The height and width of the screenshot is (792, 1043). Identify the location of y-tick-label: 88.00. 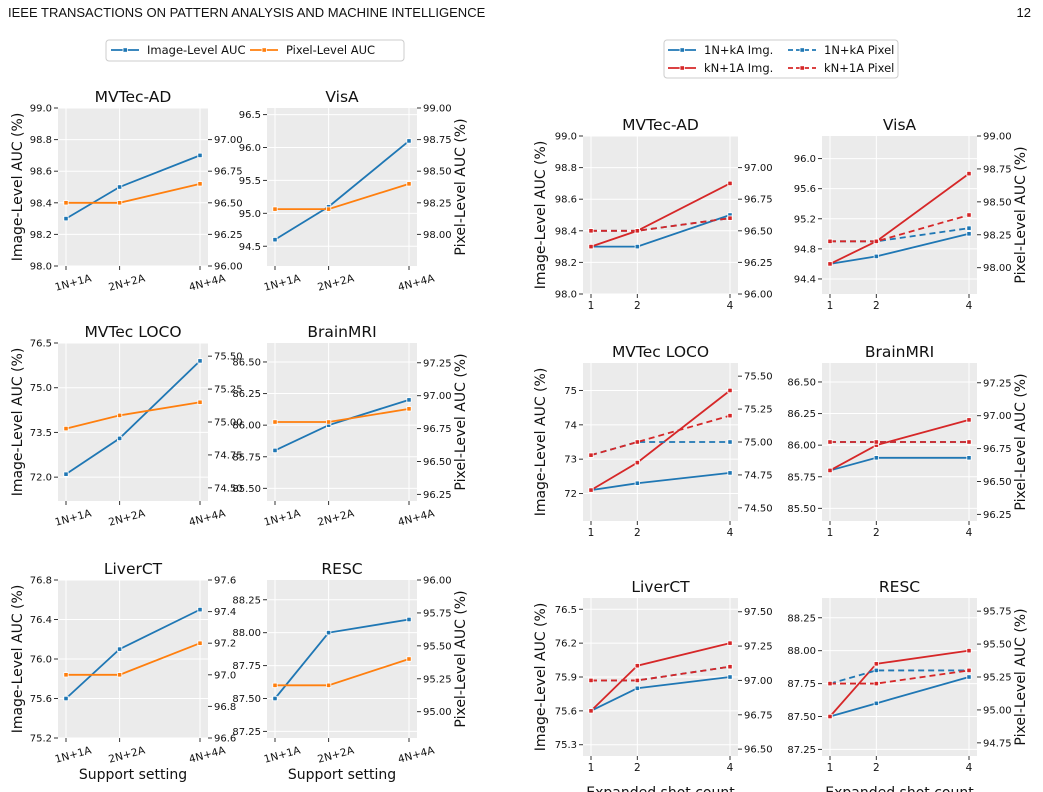
(801, 651).